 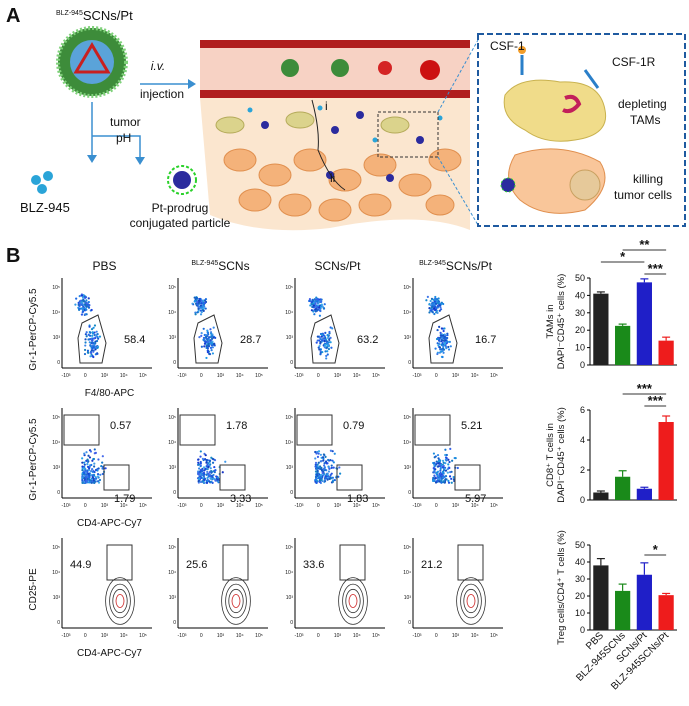 I want to click on gate-value: 0.57, so click(x=120, y=426).